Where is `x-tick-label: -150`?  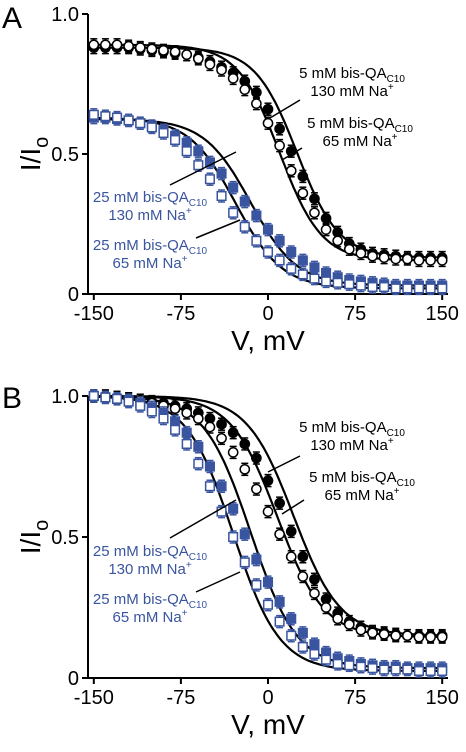 x-tick-label: -150 is located at coordinates (94, 698).